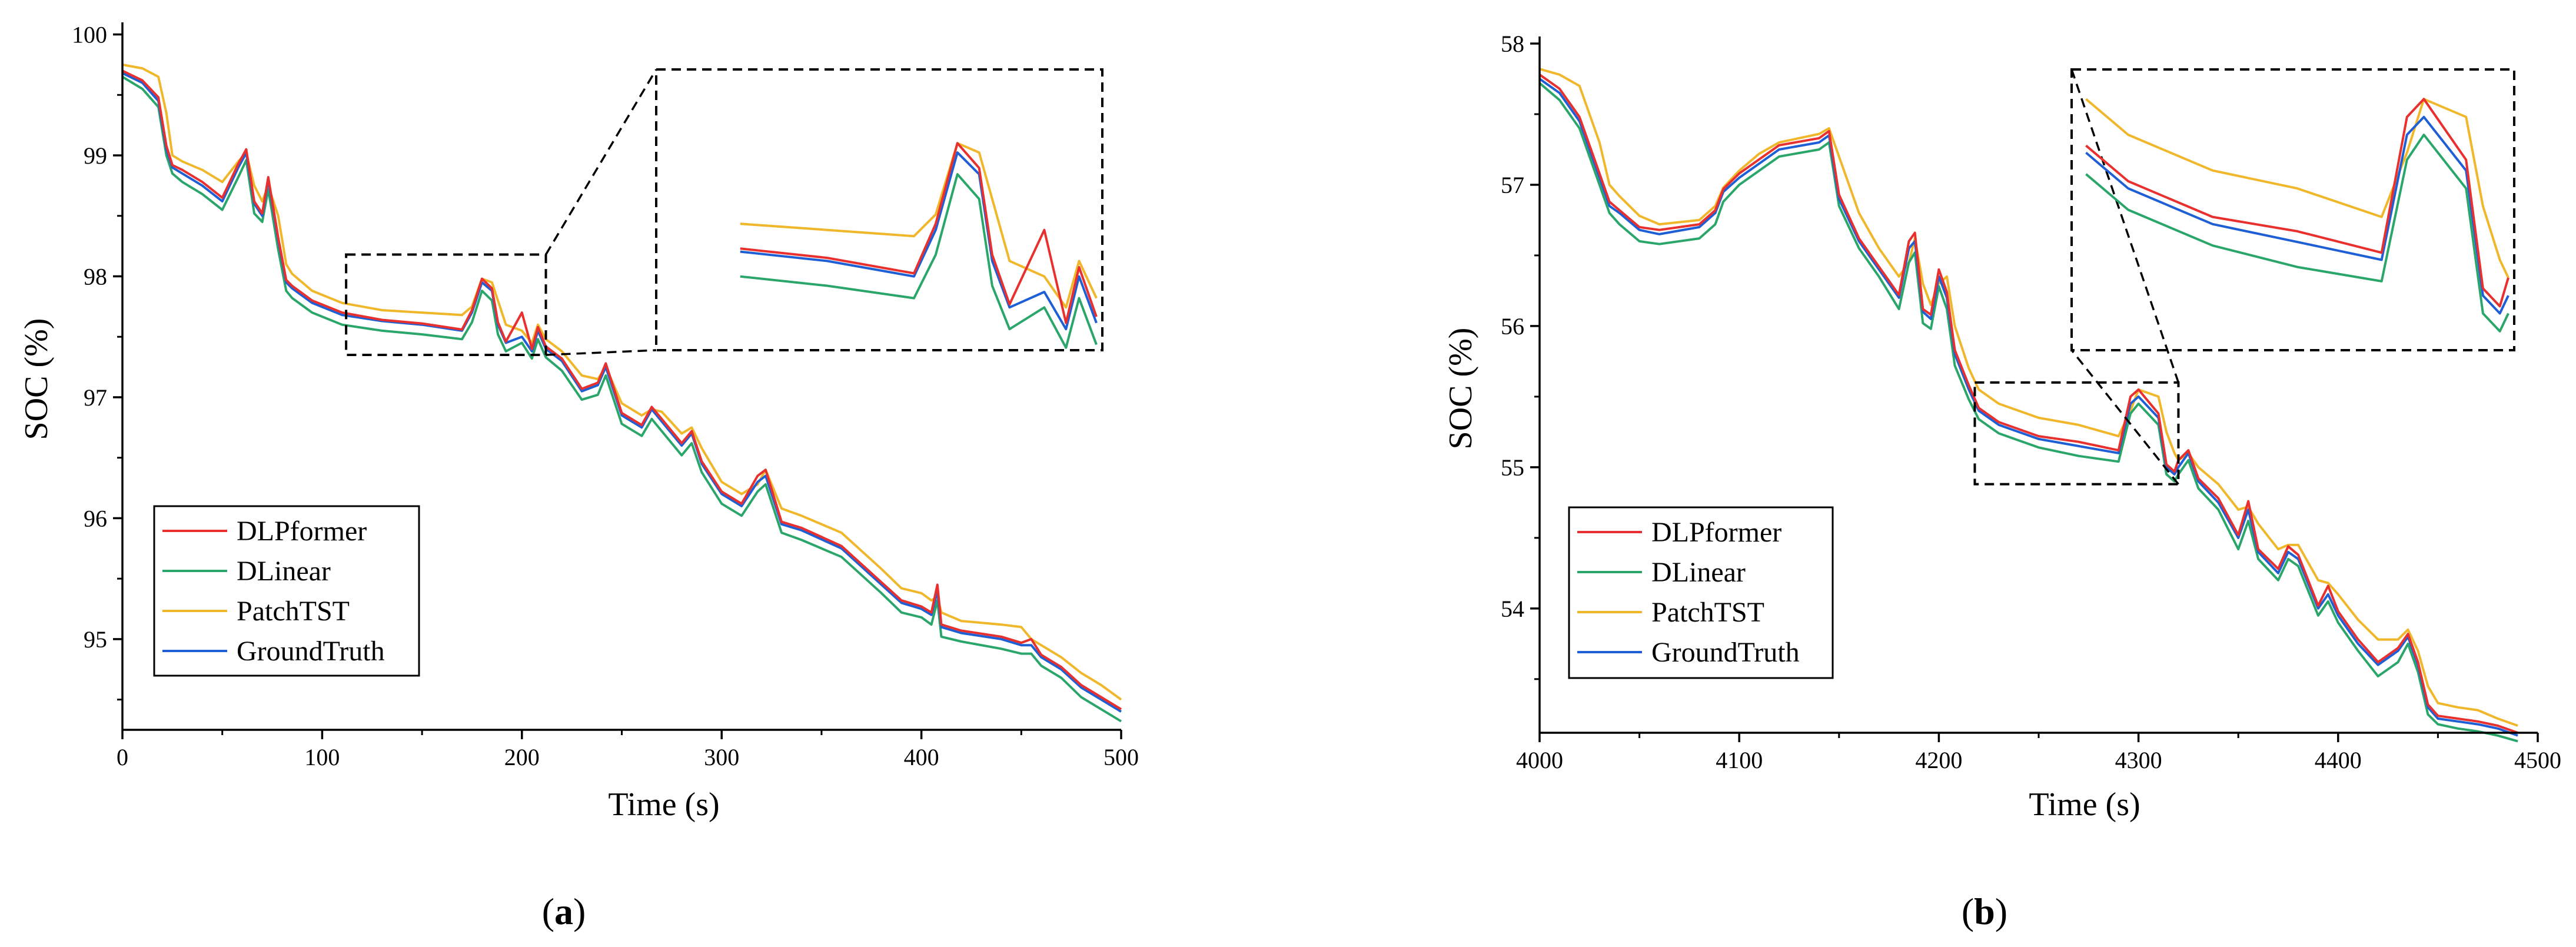 This screenshot has width=2576, height=947. I want to click on x-tick-label: 300, so click(721, 757).